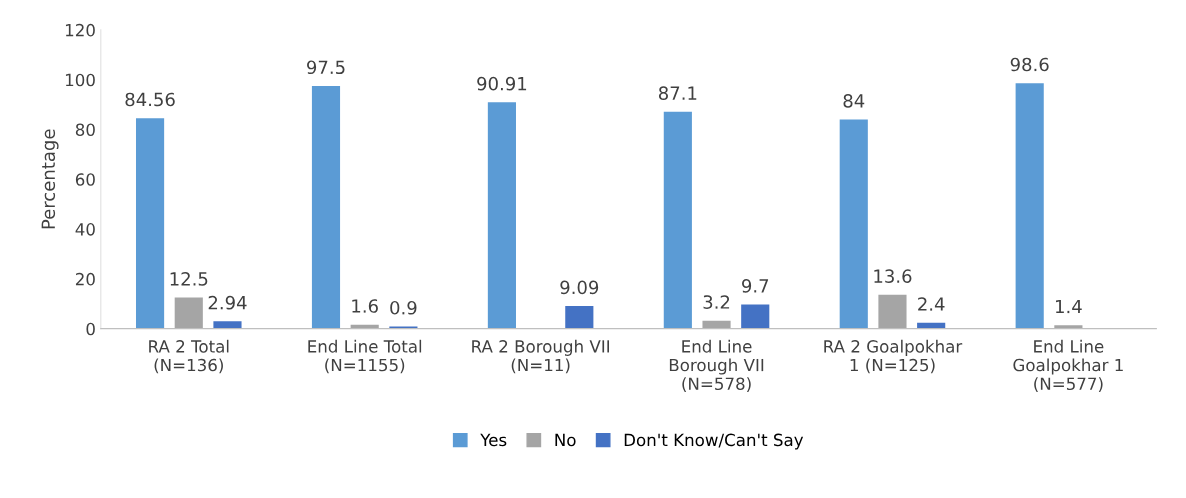 The image size is (1186, 498). What do you see at coordinates (85, 130) in the screenshot?
I see `y-tick-label: 80` at bounding box center [85, 130].